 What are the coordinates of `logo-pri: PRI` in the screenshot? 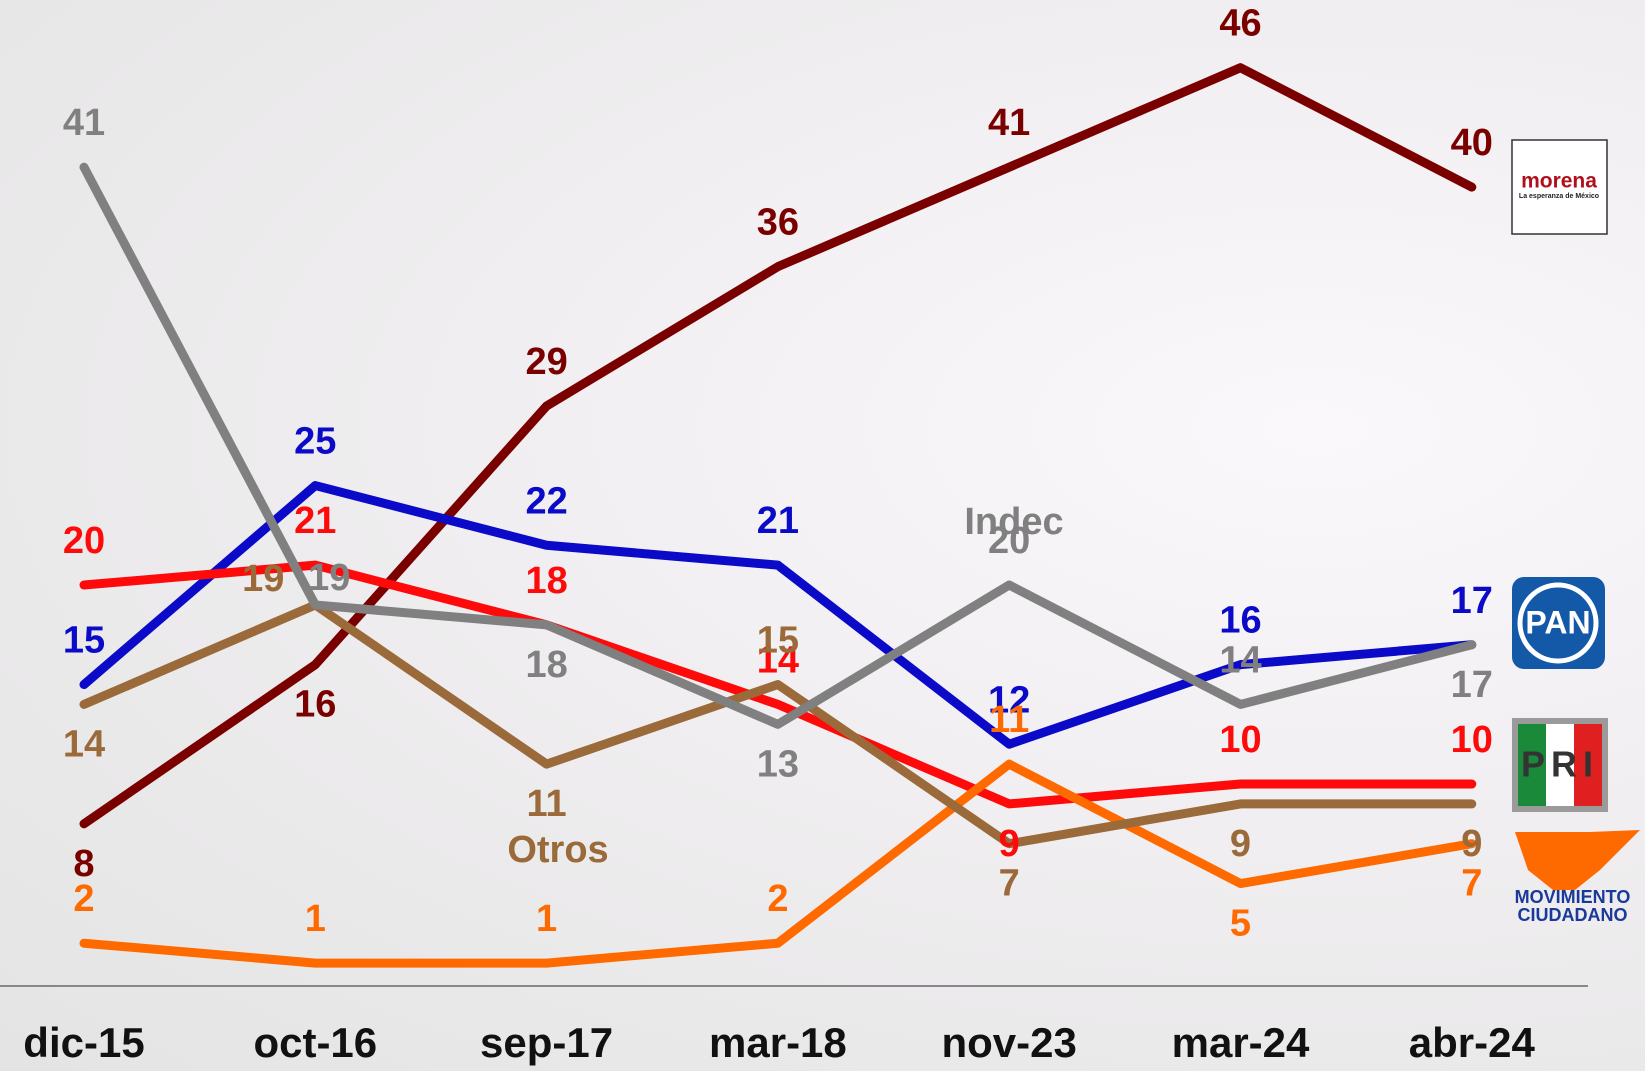 It's located at (1560, 765).